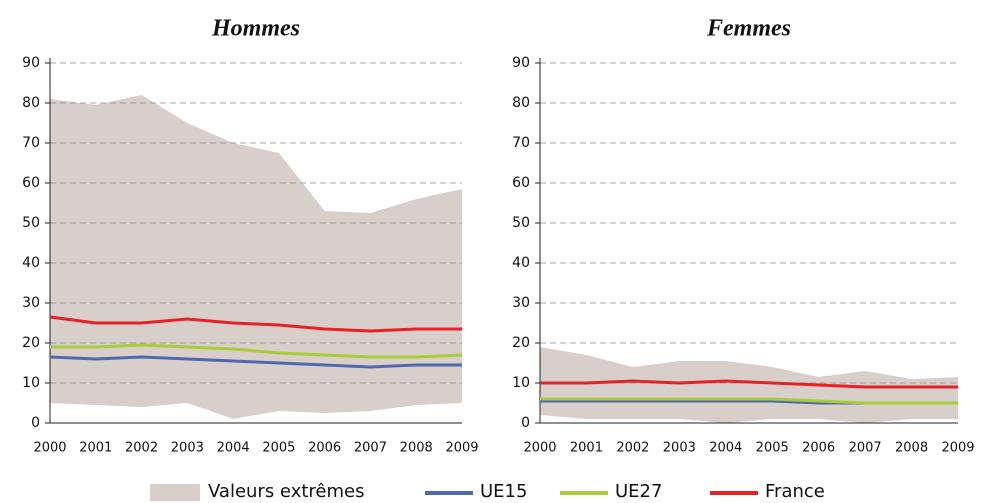  Describe the element at coordinates (175, 492) in the screenshot. I see `legend-swatch` at that location.